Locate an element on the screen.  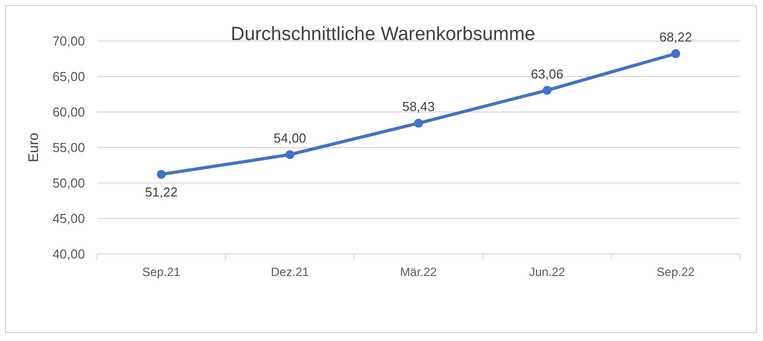
y-tick-label: 60,00 is located at coordinates (68, 112).